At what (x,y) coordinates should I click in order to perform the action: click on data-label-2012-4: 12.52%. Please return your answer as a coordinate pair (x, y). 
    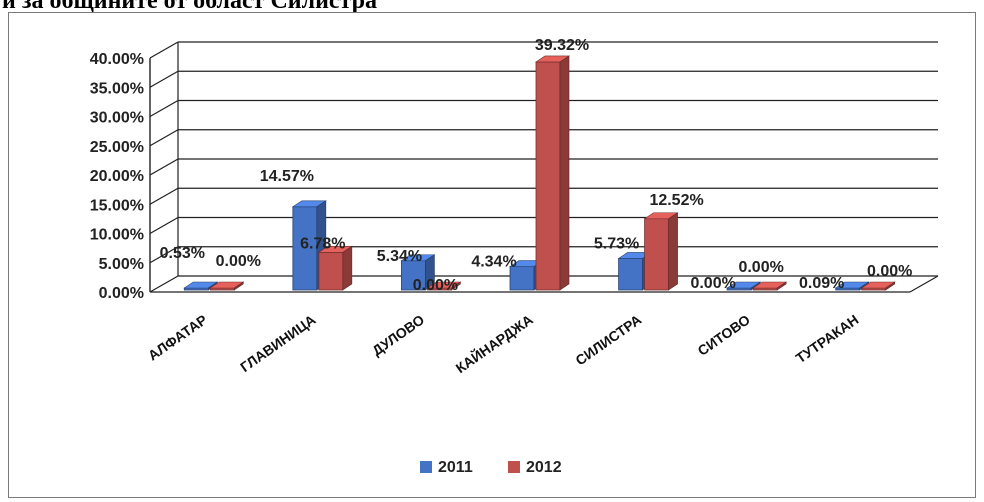
    Looking at the image, I should click on (676, 200).